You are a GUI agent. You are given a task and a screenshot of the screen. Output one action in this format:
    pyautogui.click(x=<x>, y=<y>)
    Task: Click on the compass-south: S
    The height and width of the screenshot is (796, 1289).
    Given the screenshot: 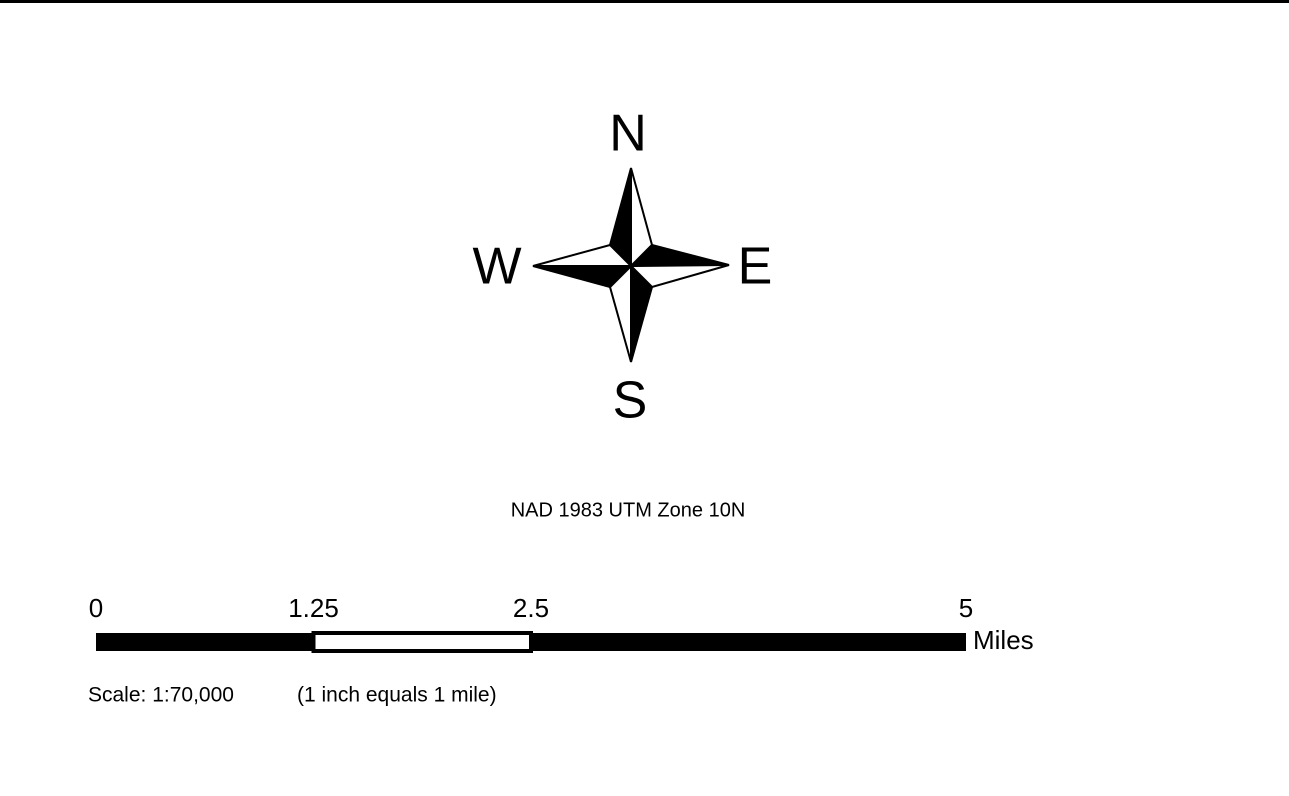 What is the action you would take?
    pyautogui.click(x=630, y=401)
    